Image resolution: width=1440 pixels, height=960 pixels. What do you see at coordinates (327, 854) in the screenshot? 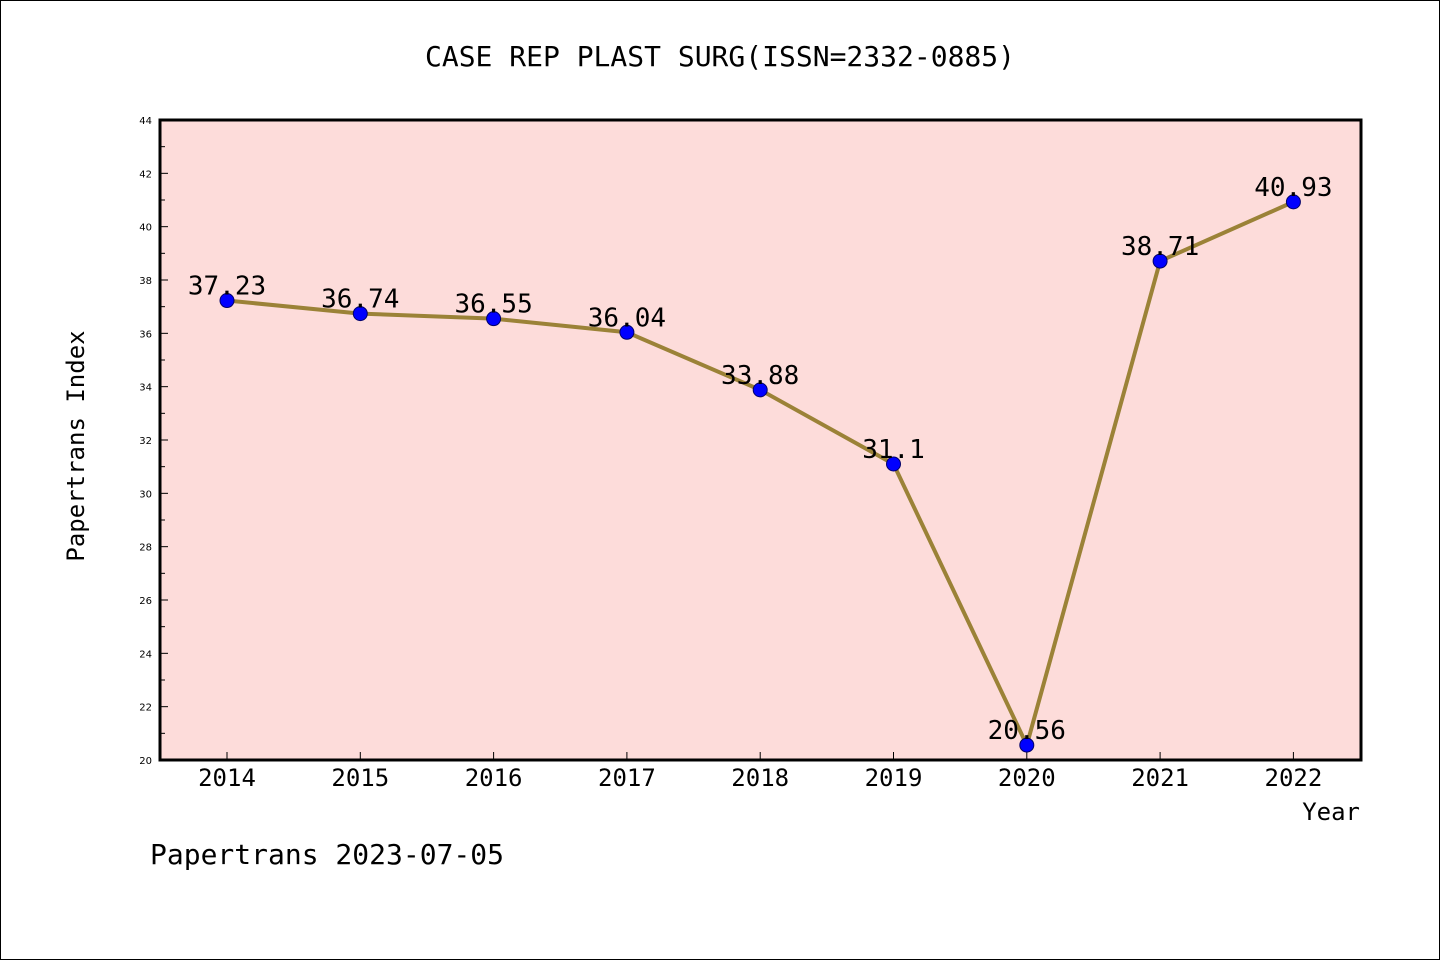
I see `footer-text: Papertrans 2023-07-05` at bounding box center [327, 854].